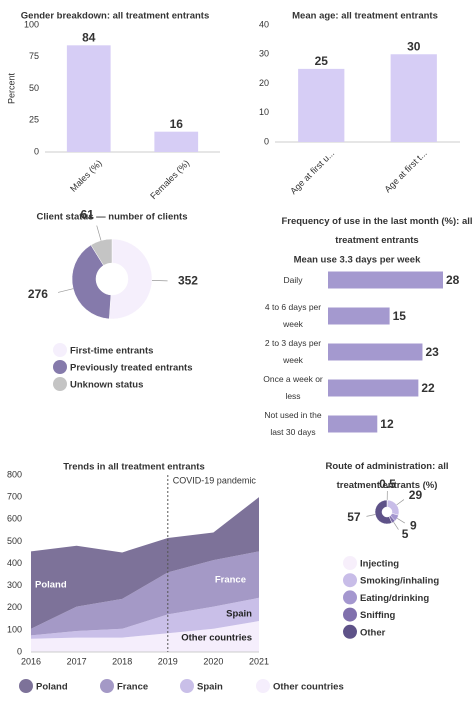 The image size is (474, 709). I want to click on legend-label: Previously treated entrants, so click(131, 368).